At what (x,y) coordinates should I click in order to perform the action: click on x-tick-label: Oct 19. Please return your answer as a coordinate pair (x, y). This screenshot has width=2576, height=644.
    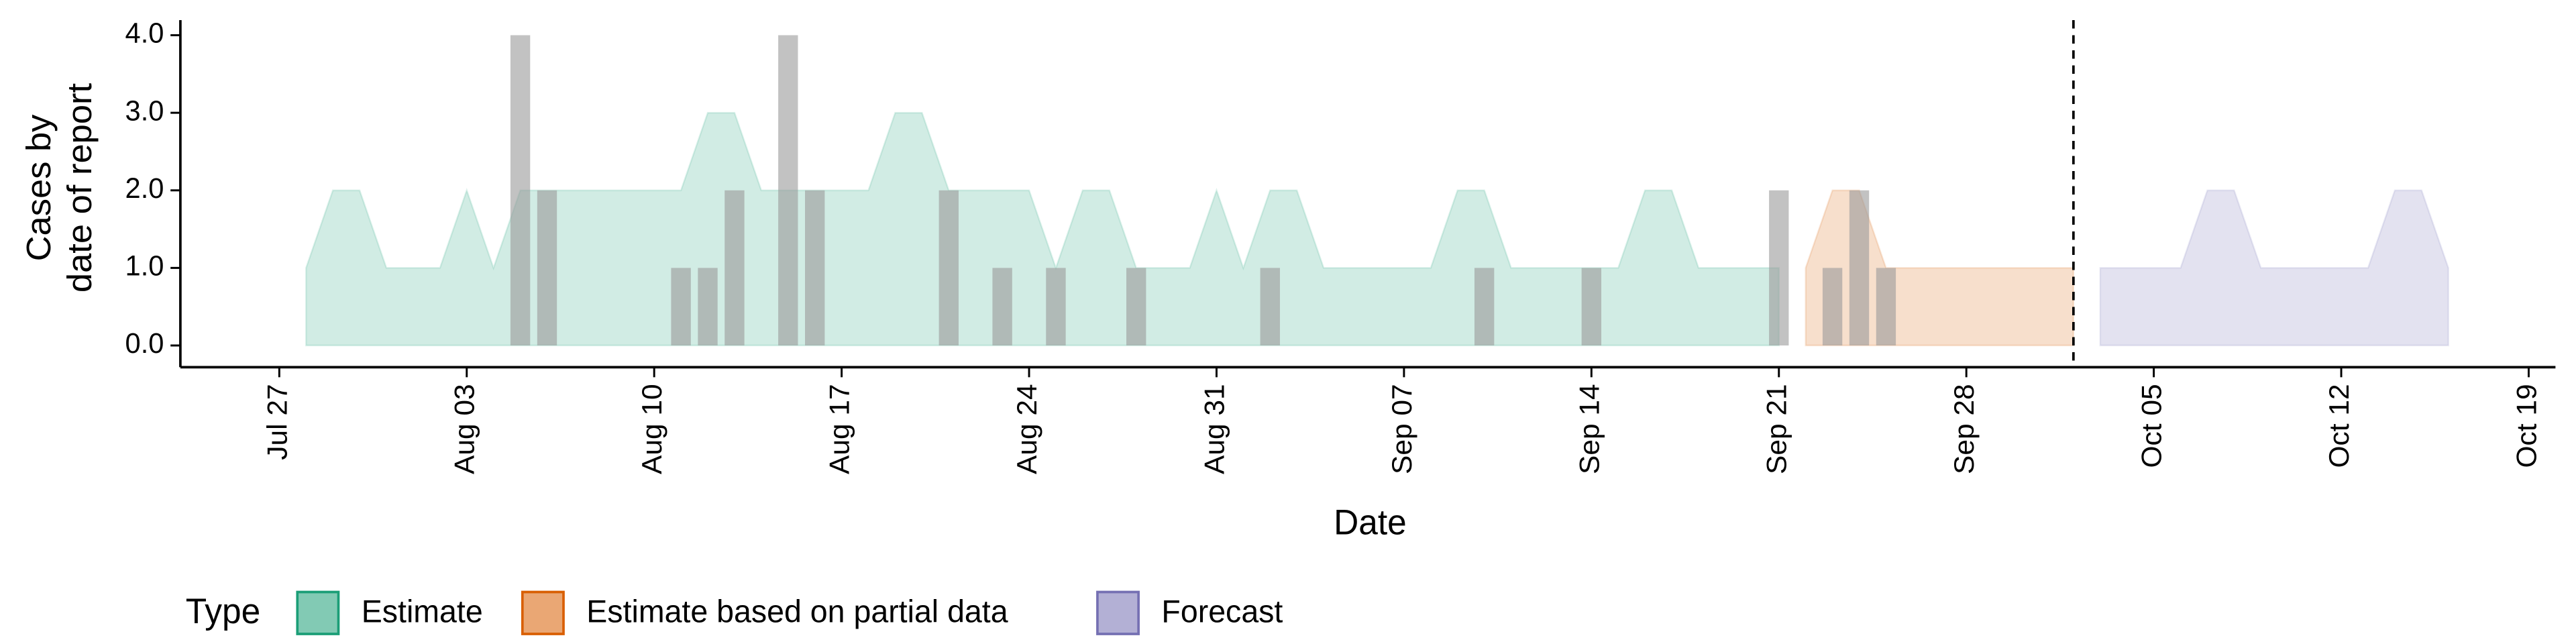
    Looking at the image, I should click on (2526, 426).